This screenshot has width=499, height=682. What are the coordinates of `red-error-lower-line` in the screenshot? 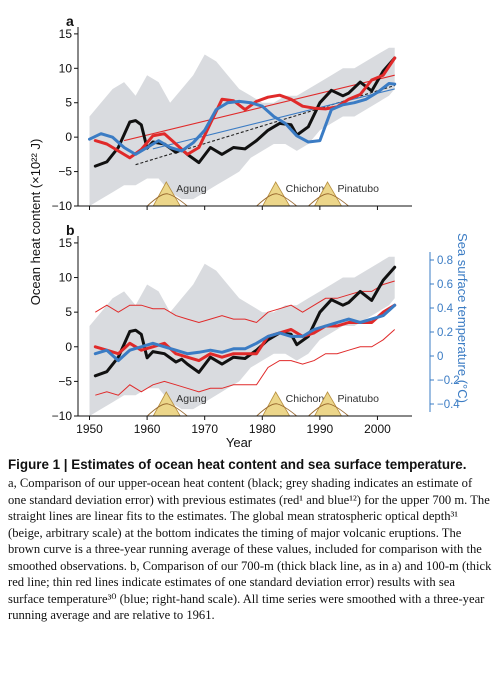 It's located at (245, 362).